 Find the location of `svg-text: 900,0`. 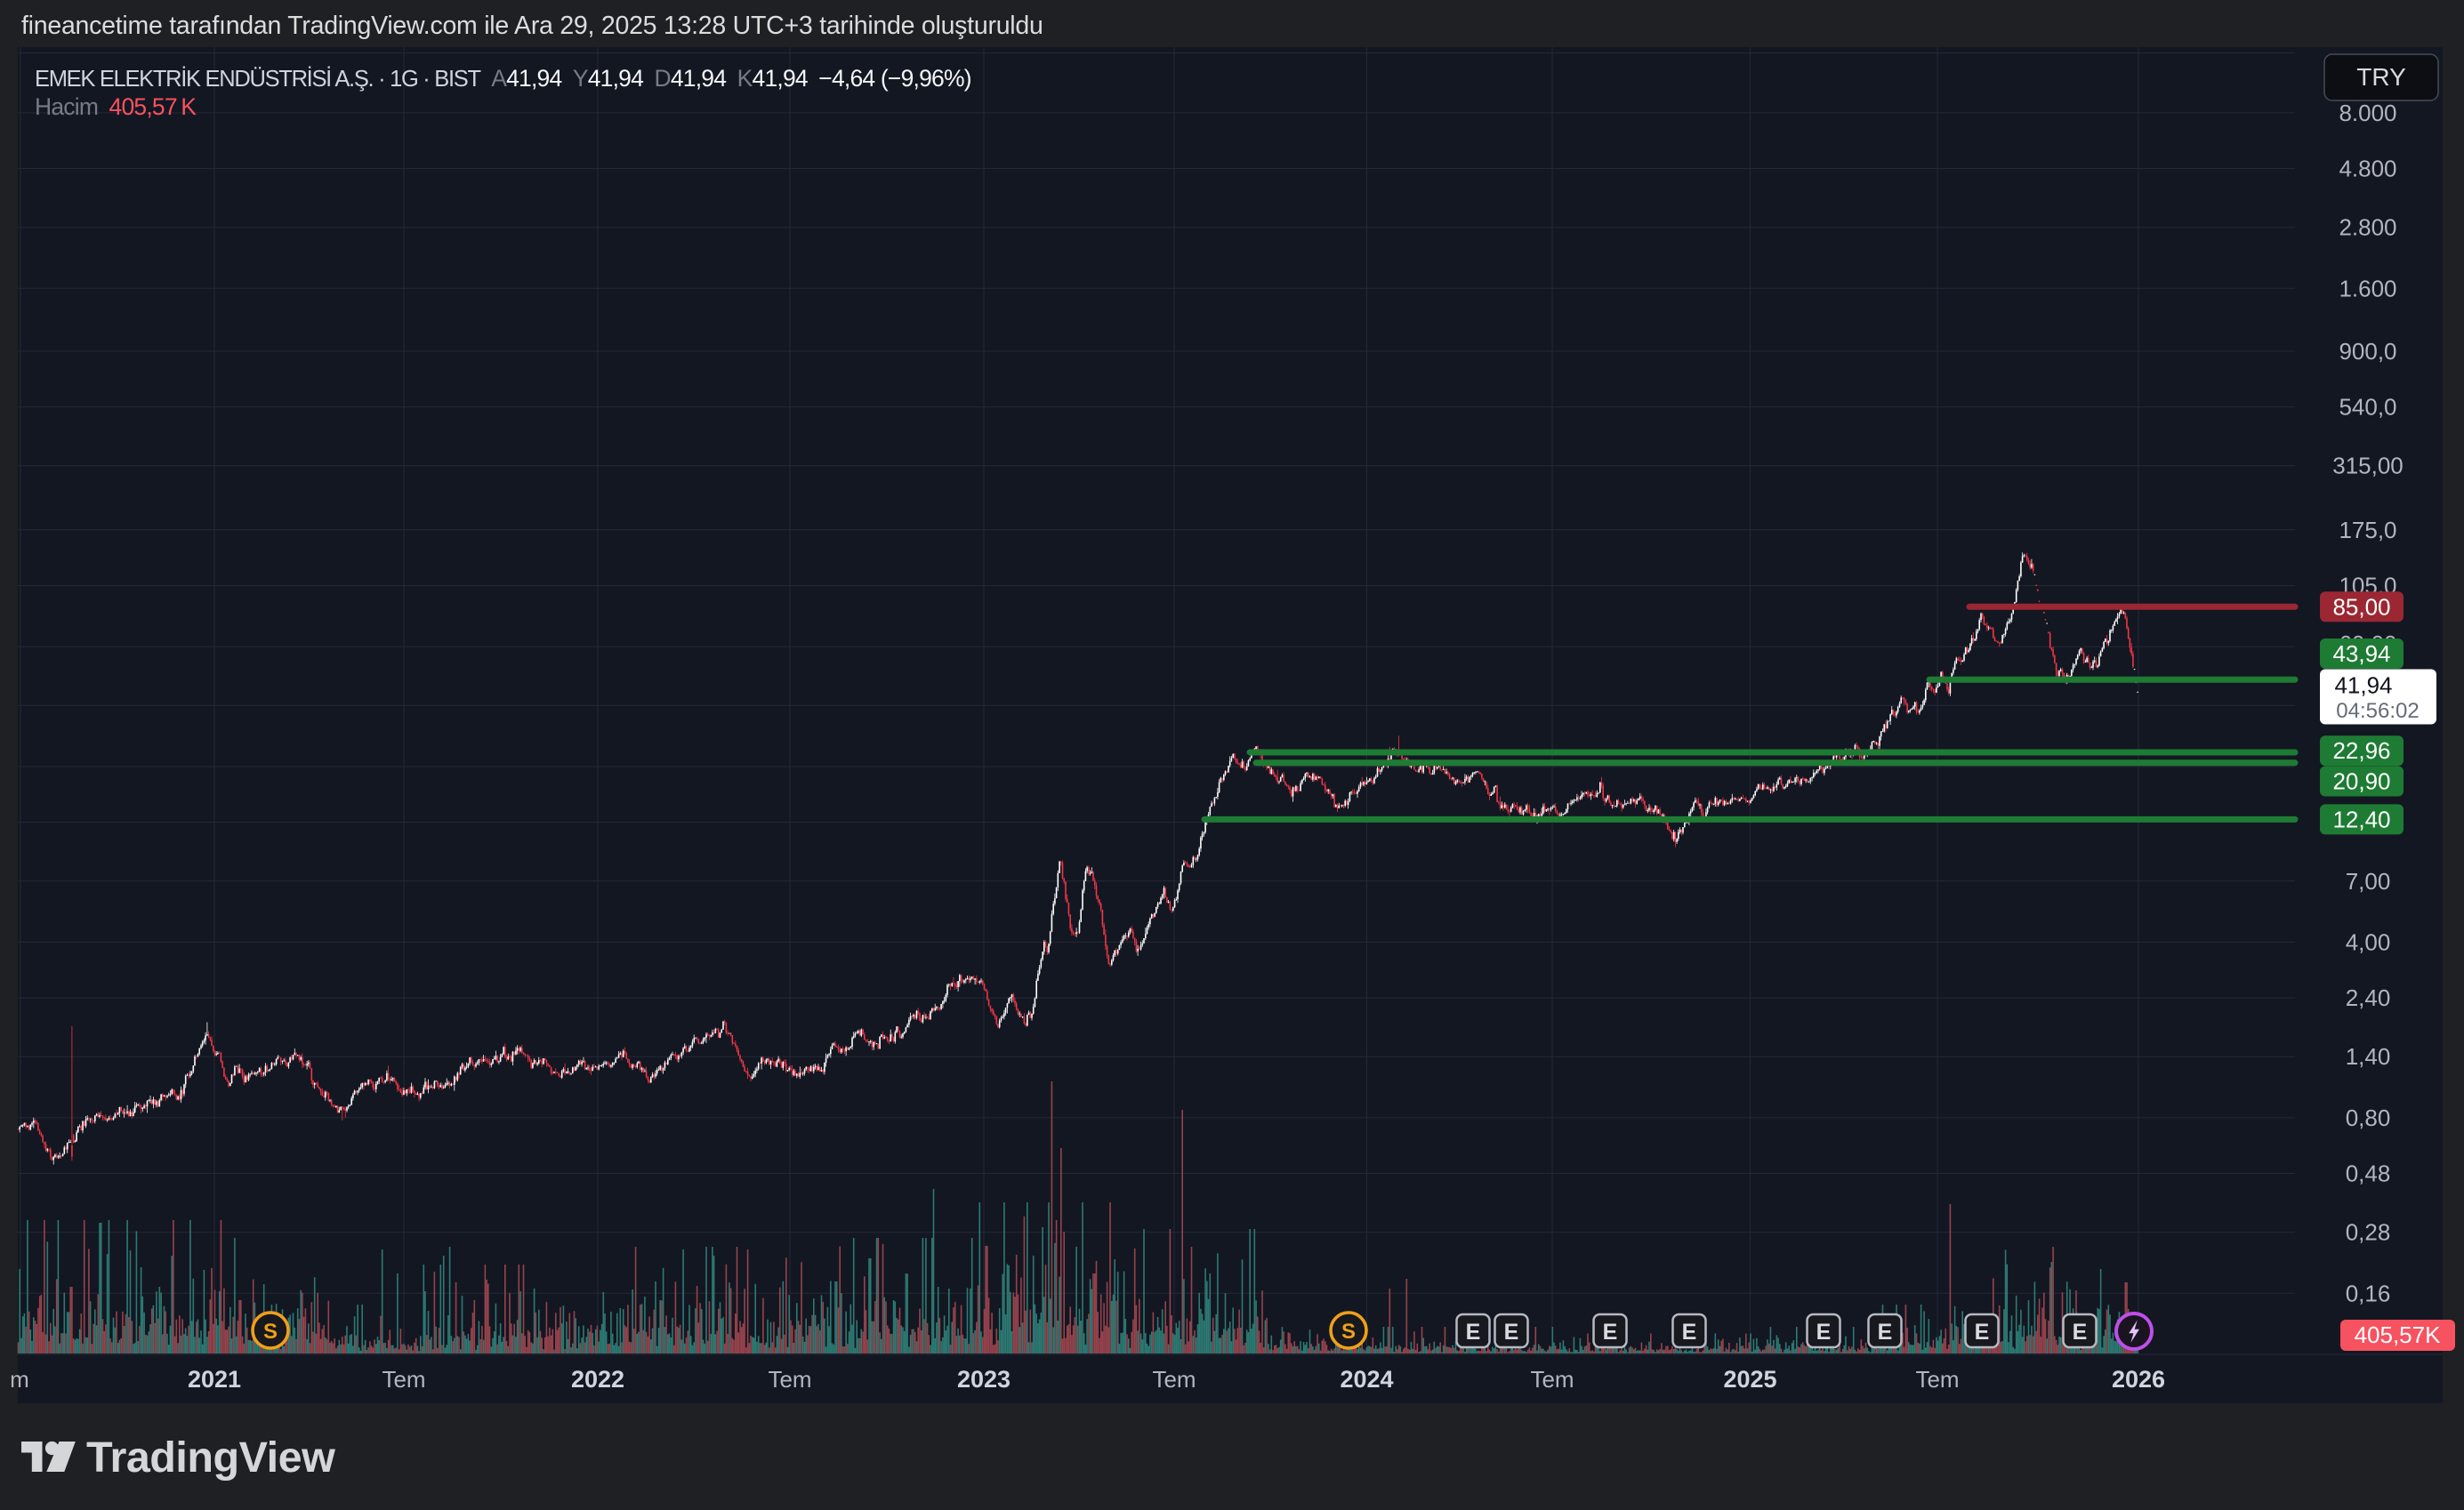

svg-text: 900,0 is located at coordinates (2367, 351).